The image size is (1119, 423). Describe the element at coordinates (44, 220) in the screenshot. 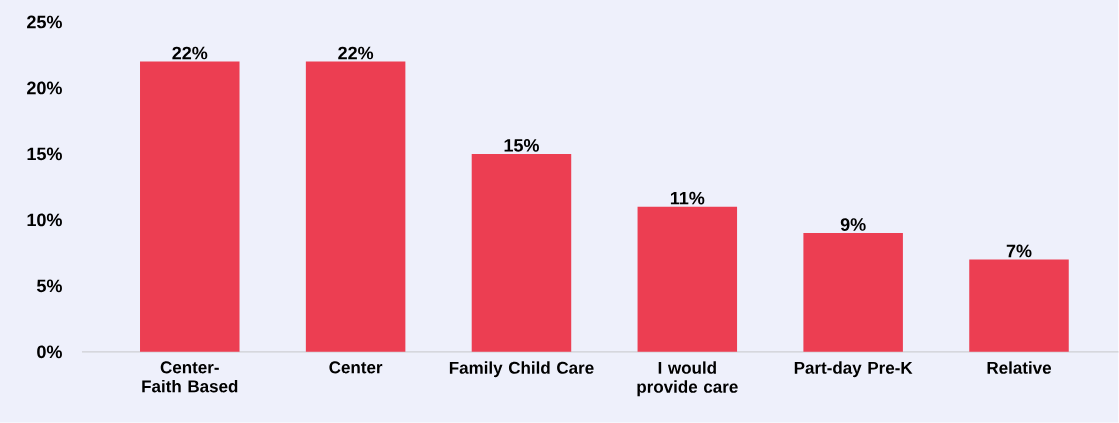

I see `y-tick-label: 10%` at that location.